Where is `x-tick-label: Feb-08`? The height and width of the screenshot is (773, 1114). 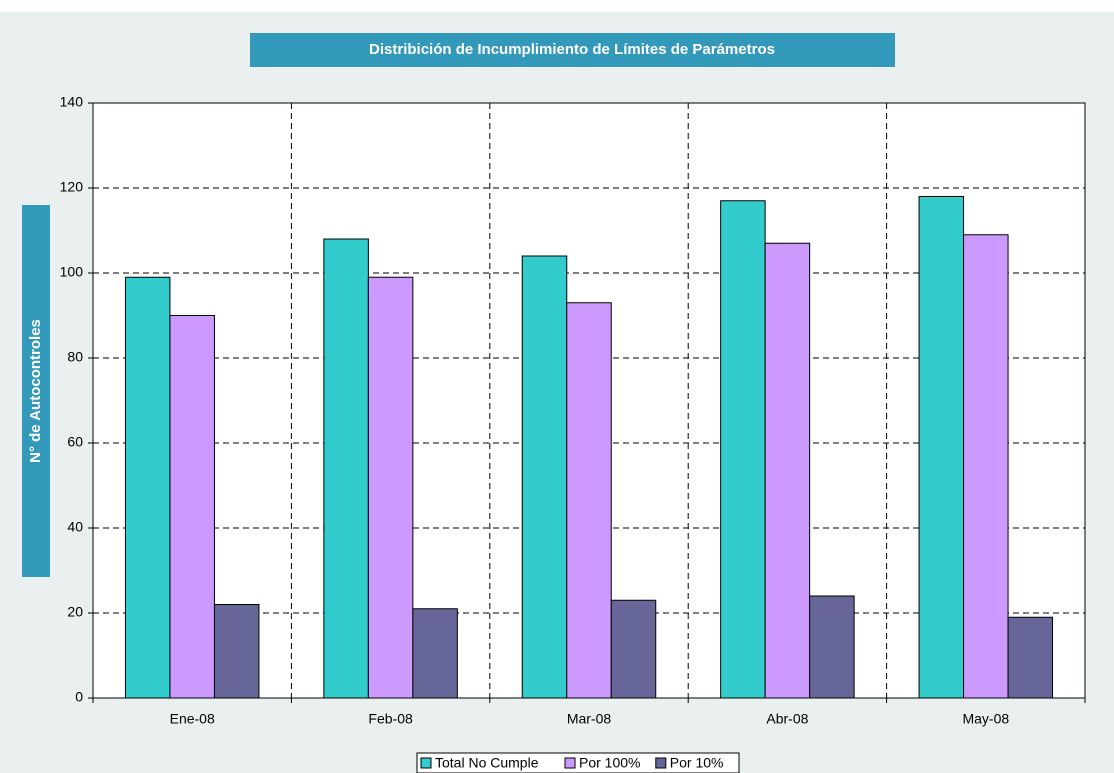
x-tick-label: Feb-08 is located at coordinates (390, 719).